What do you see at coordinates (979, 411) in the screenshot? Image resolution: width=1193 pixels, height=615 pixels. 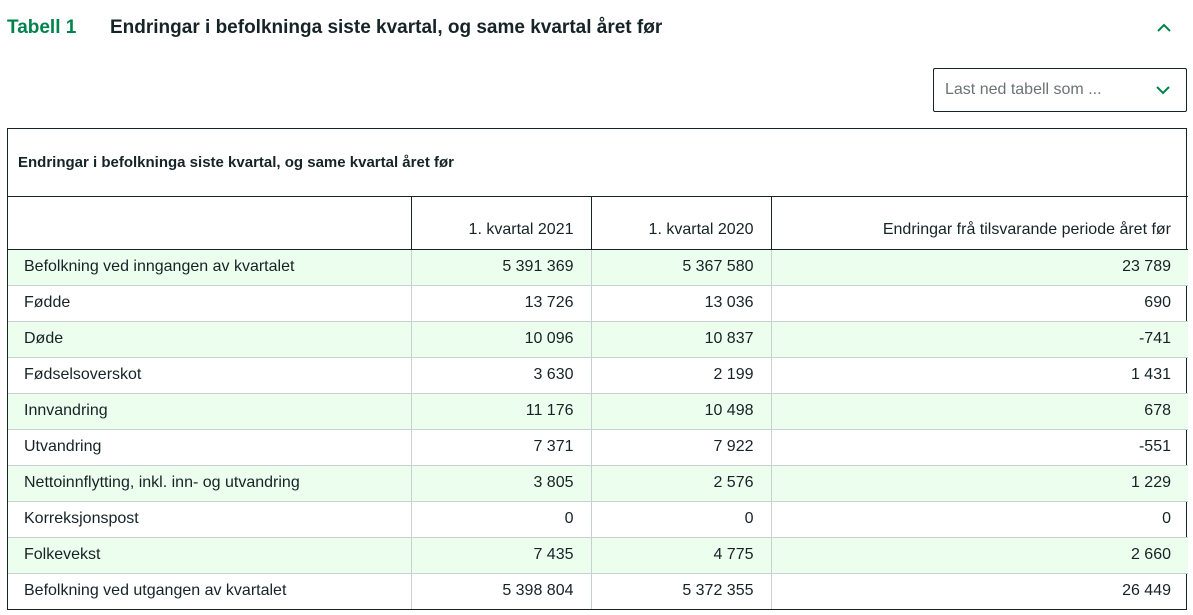 I see `value-cell: 678` at bounding box center [979, 411].